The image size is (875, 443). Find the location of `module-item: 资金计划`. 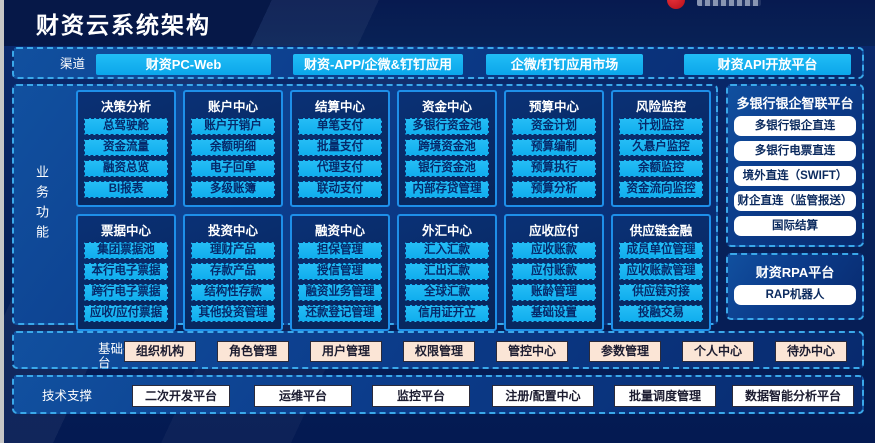

module-item: 资金计划 is located at coordinates (554, 126).